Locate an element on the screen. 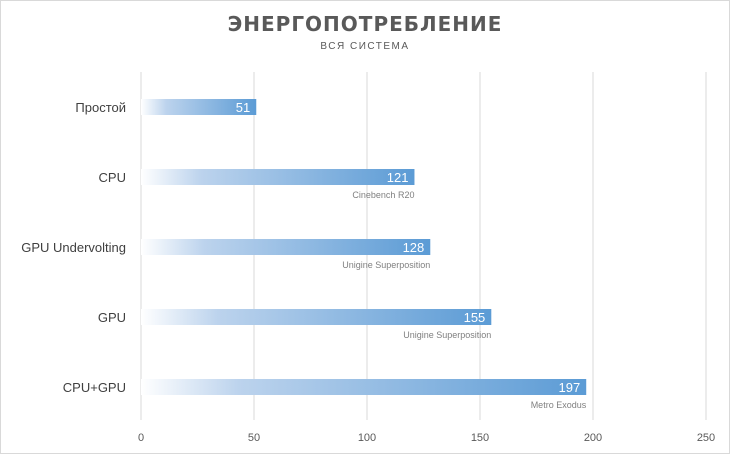  benchmark-annotation: Cinebench R20 is located at coordinates (383, 195).